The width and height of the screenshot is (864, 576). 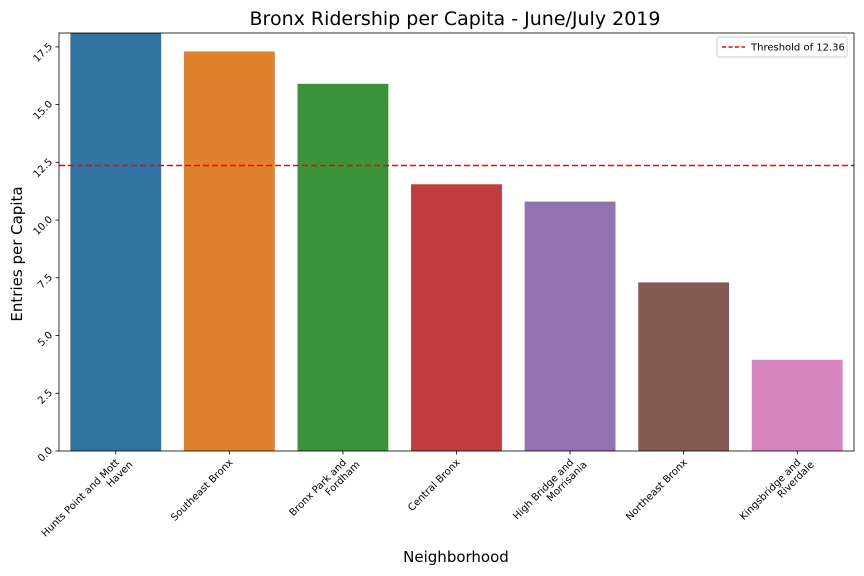 I want to click on y-ticks-group: 0.0 2.5 5.0 7.5 10.0 12.5 15.0 17.5, so click(x=45, y=252).